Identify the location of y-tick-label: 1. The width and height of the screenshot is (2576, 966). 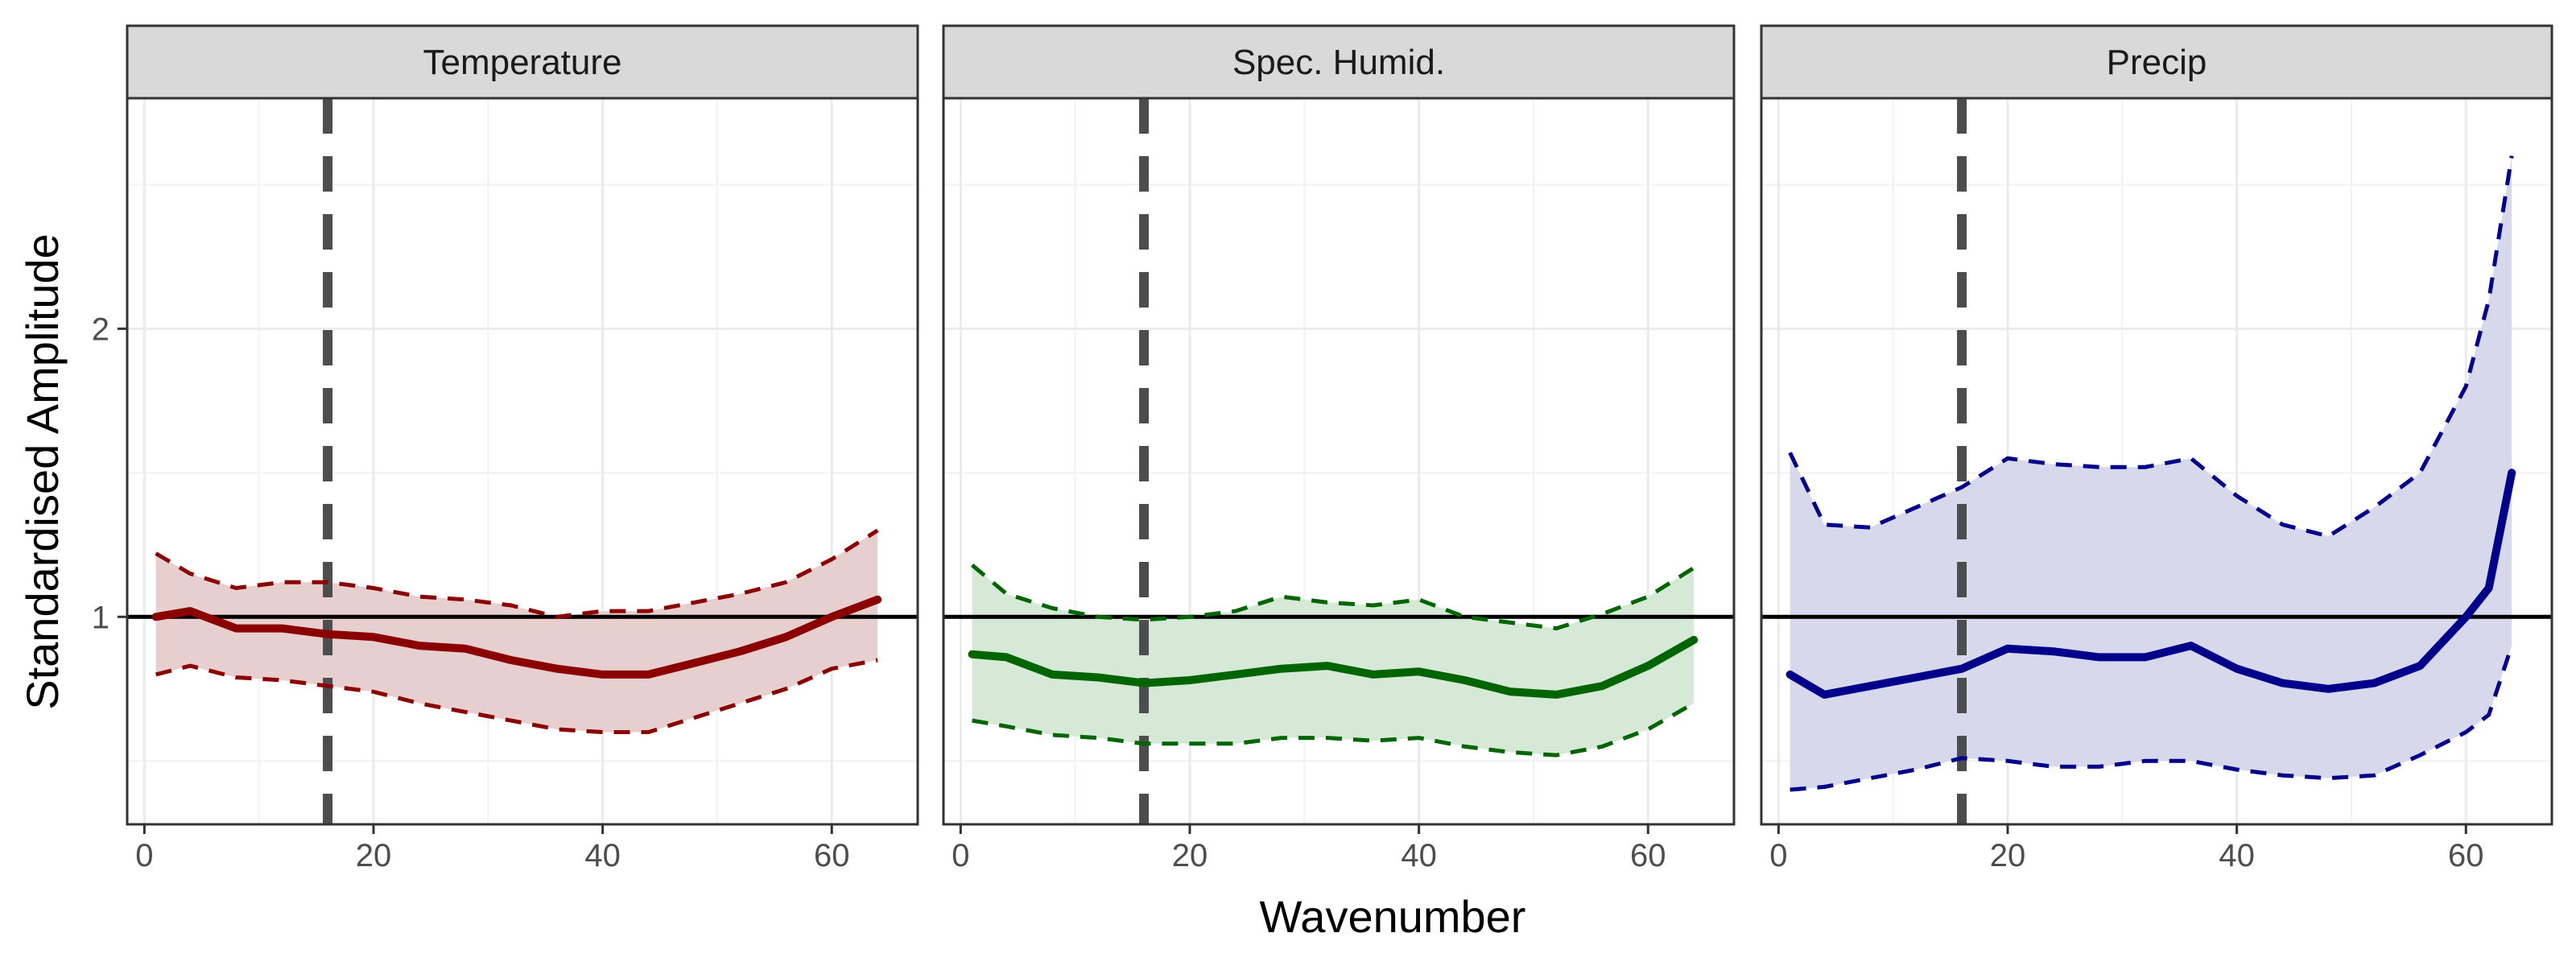
(100, 617).